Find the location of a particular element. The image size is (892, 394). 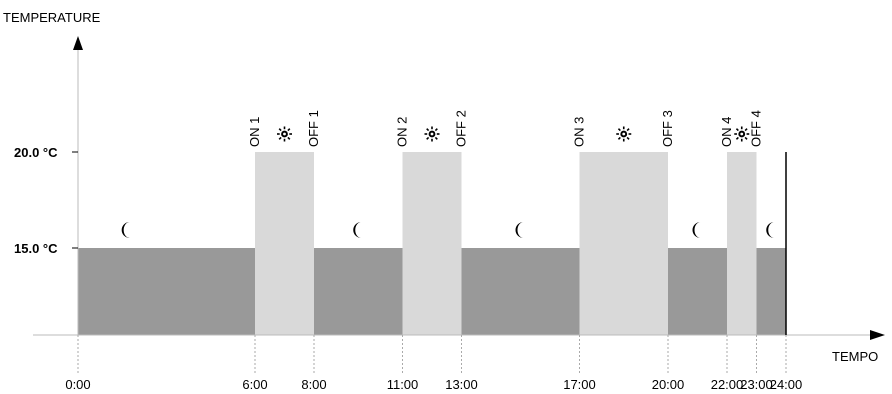

x-axis-title: TEMPO is located at coordinates (855, 356).